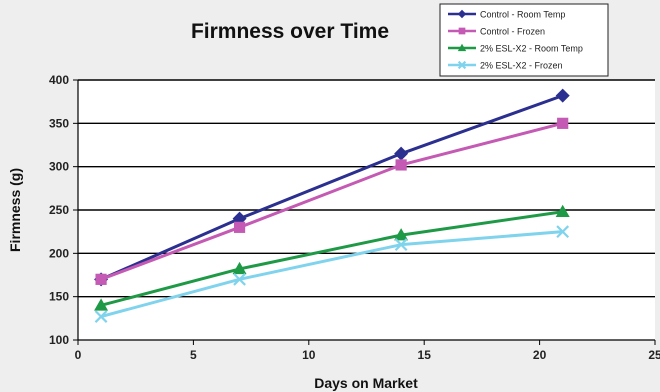 This screenshot has height=392, width=660. What do you see at coordinates (59, 340) in the screenshot?
I see `y-tick-label: 100` at bounding box center [59, 340].